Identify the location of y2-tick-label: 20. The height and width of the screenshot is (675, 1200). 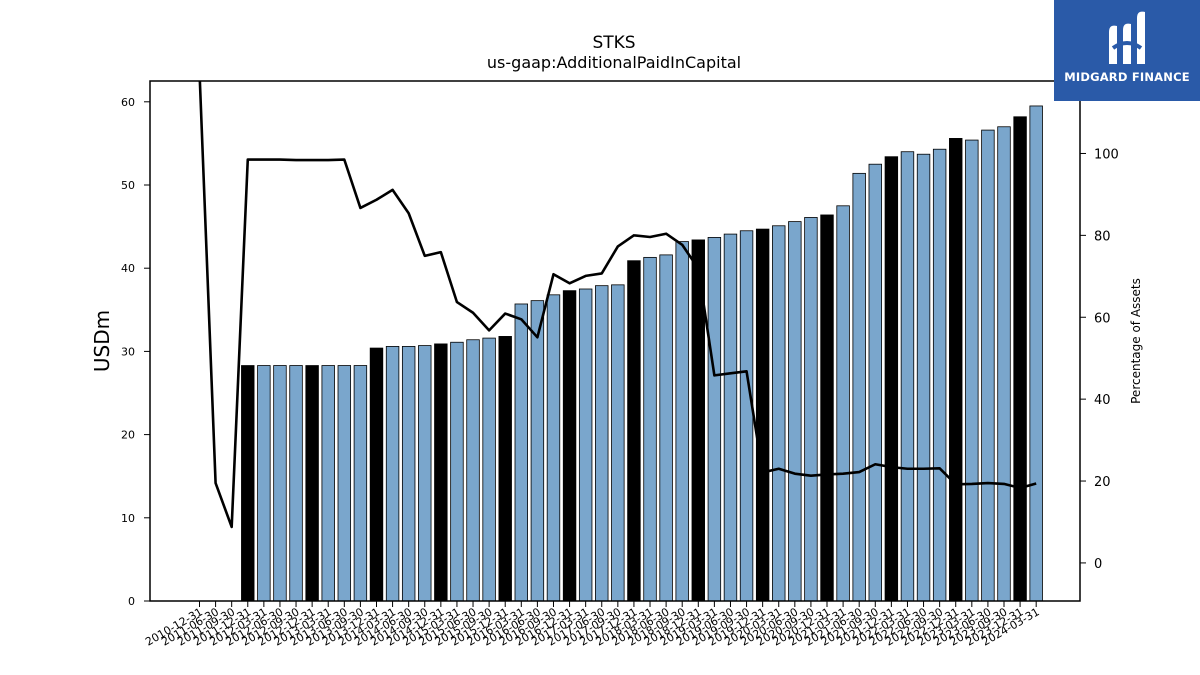
(1102, 482).